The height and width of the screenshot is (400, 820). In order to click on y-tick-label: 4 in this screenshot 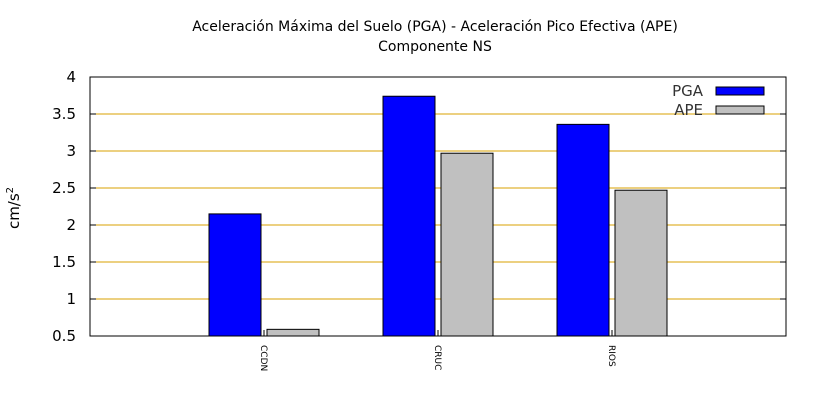, I will do `click(71, 77)`.